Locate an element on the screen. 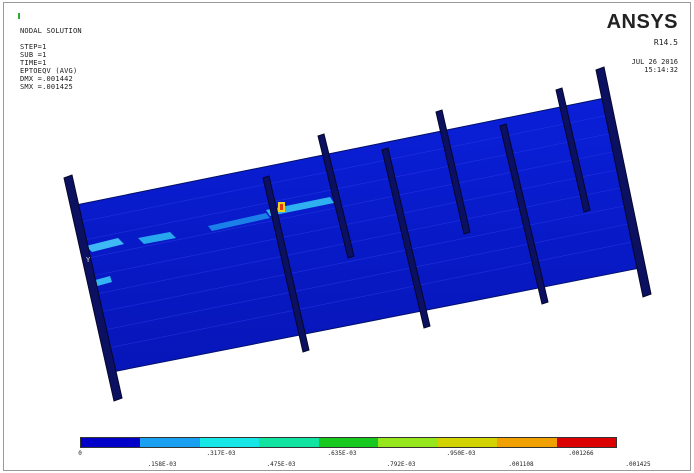  axis-label-y: Y is located at coordinates (88, 260).